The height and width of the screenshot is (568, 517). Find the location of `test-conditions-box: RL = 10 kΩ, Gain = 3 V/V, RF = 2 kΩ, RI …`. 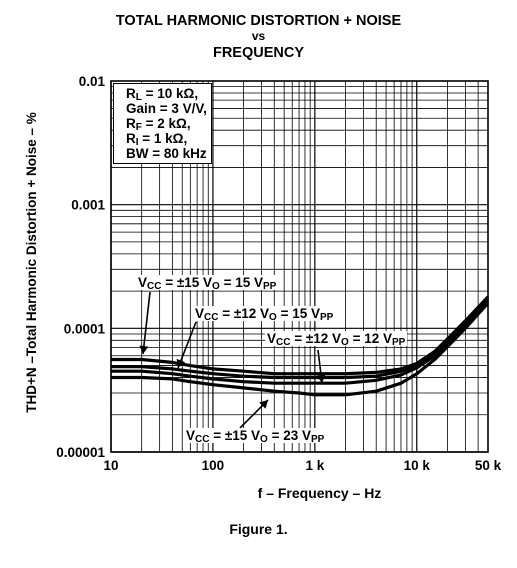

test-conditions-box: RL = 10 kΩ, Gain = 3 V/V, RF = 2 kΩ, RI … is located at coordinates (162, 123).